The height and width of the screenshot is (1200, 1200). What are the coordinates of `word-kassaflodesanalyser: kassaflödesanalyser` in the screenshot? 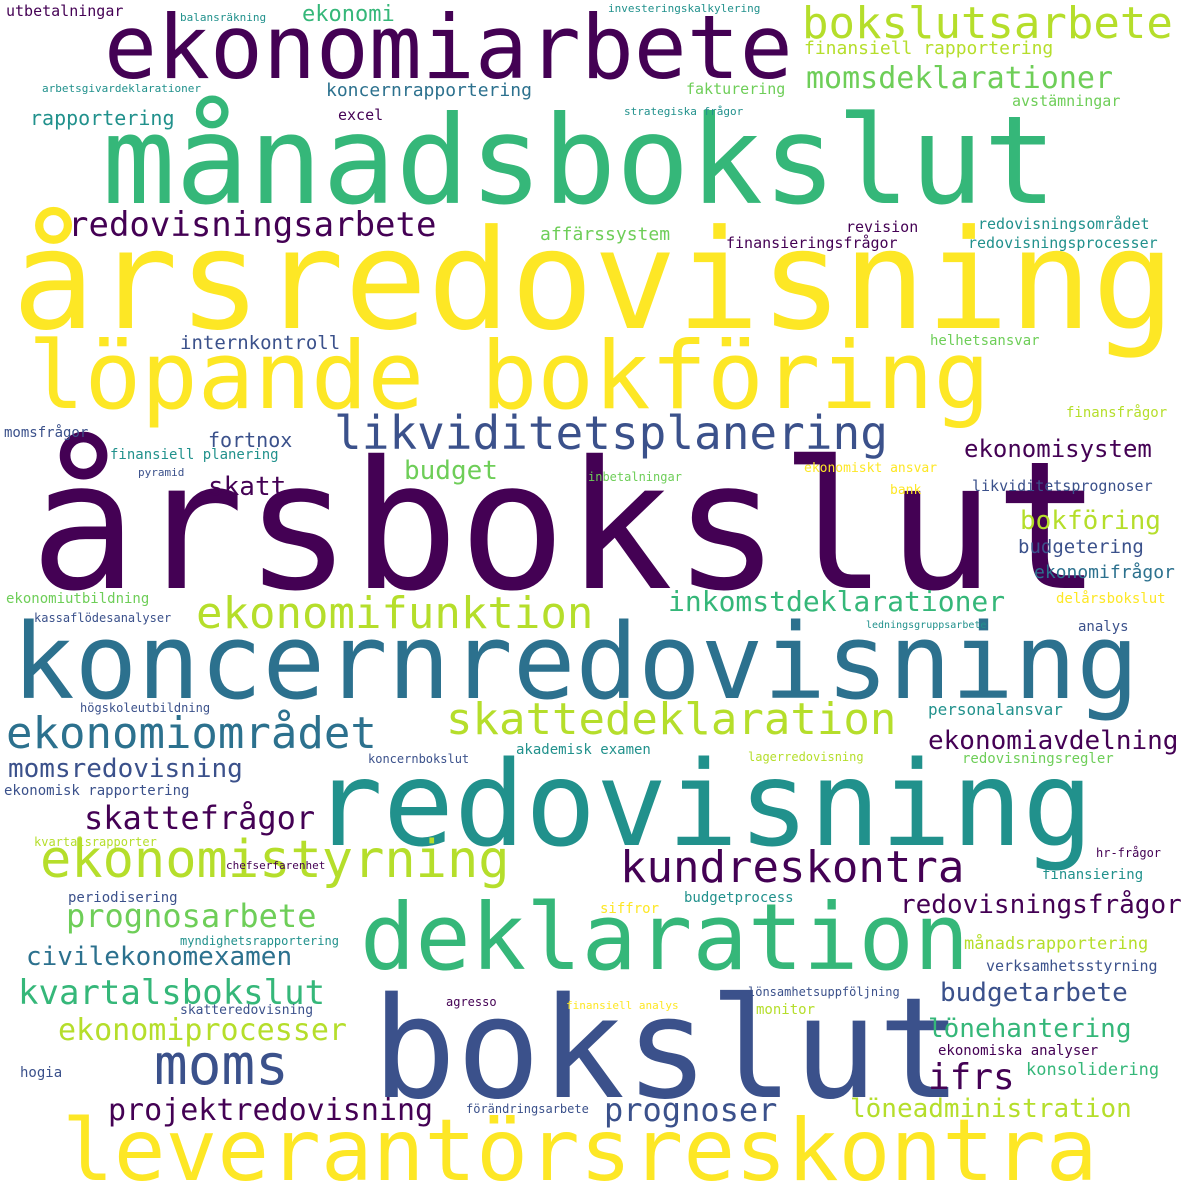 It's located at (103, 618).